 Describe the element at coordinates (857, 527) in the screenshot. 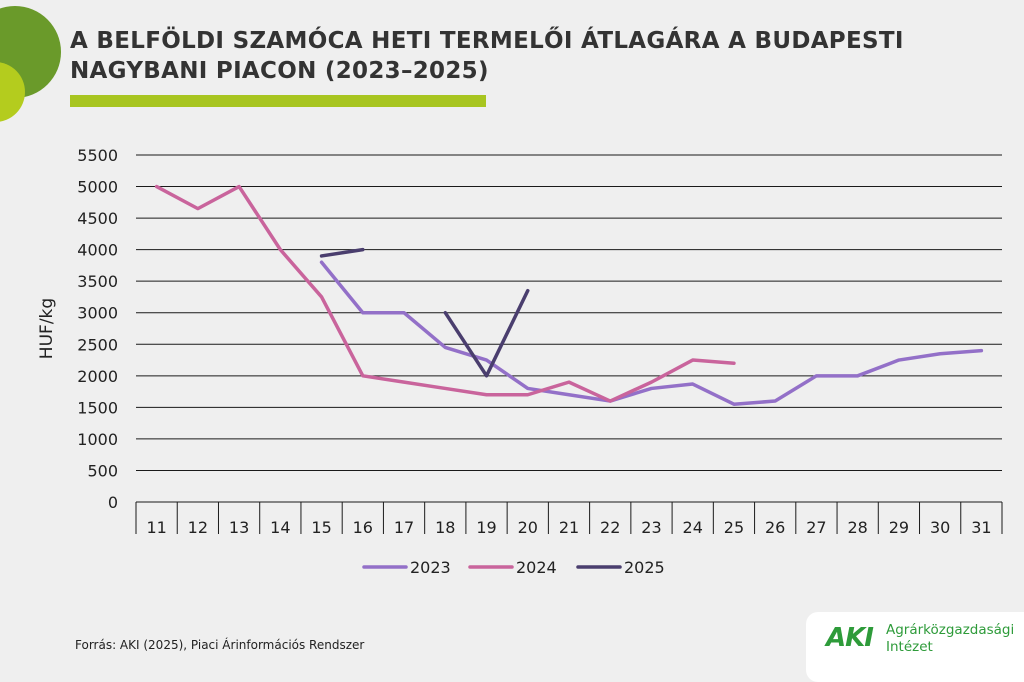

I see `x-tick-label: 28` at that location.